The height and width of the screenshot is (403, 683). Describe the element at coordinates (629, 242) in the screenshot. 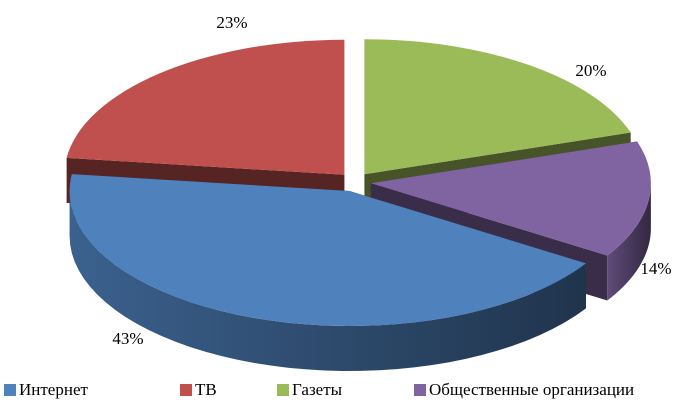

I see `slice-side` at that location.